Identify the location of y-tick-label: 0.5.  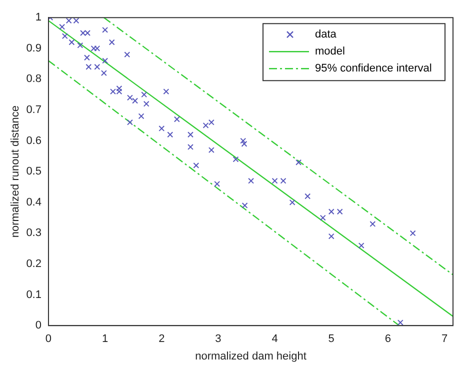
(34, 172).